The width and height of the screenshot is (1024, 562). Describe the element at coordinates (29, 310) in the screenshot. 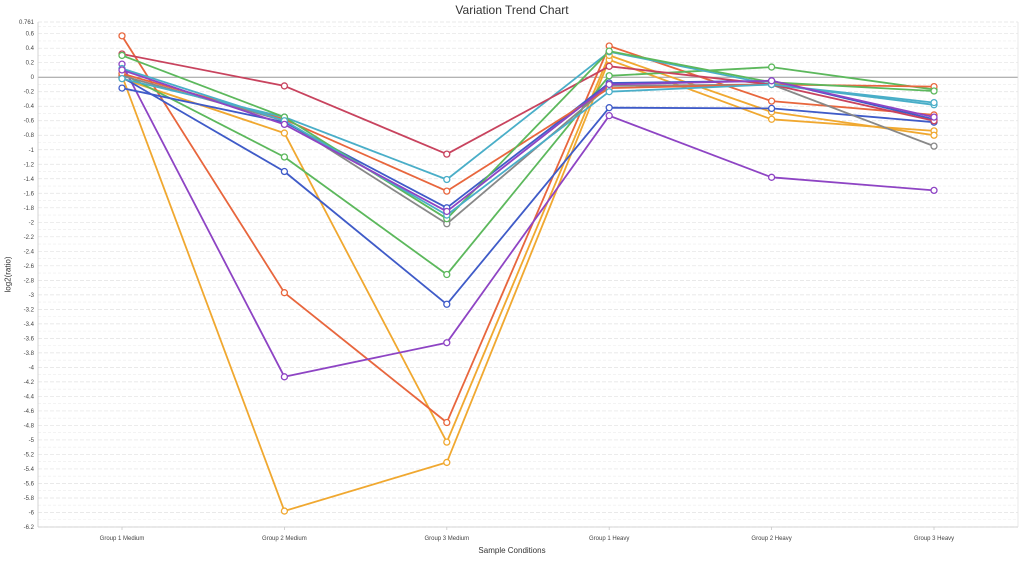

I see `y-tick-label: -3.2` at that location.